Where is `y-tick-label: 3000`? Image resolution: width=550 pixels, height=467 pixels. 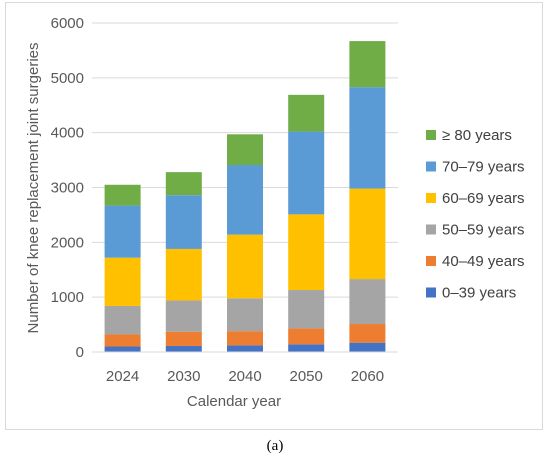
y-tick-label: 3000 is located at coordinates (67, 188).